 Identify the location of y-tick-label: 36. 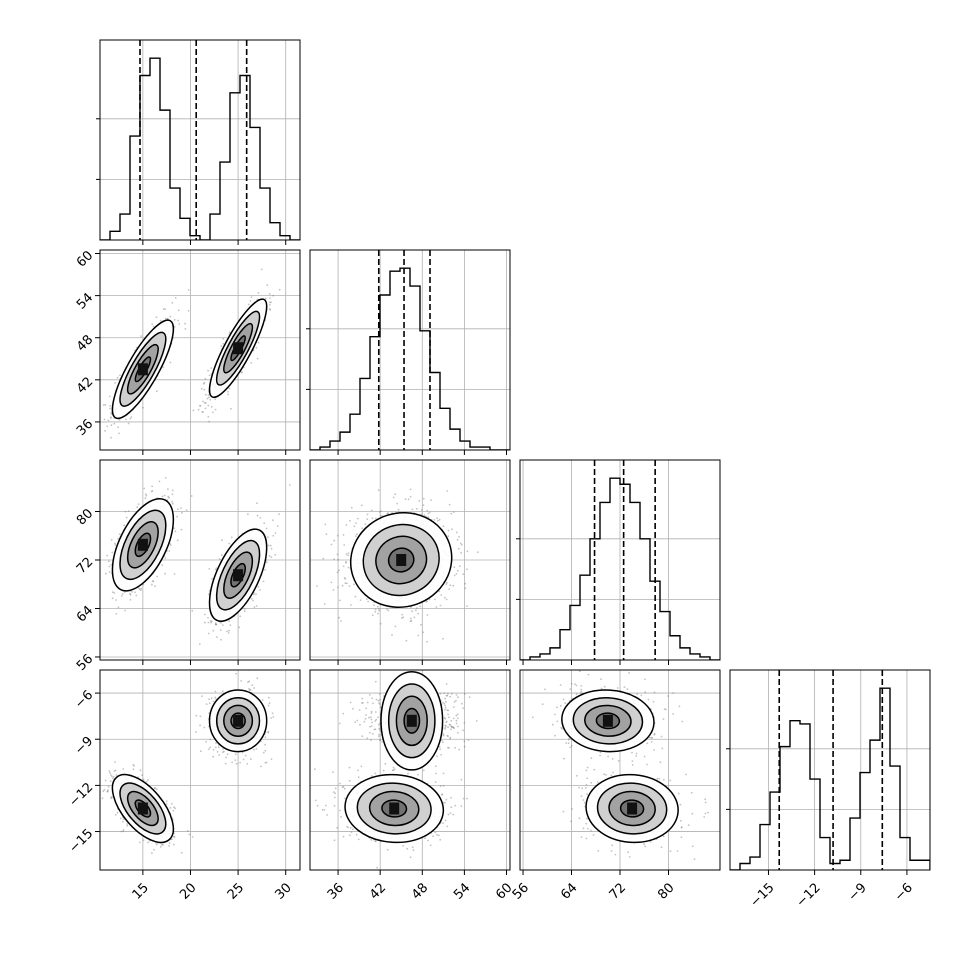
(85, 428).